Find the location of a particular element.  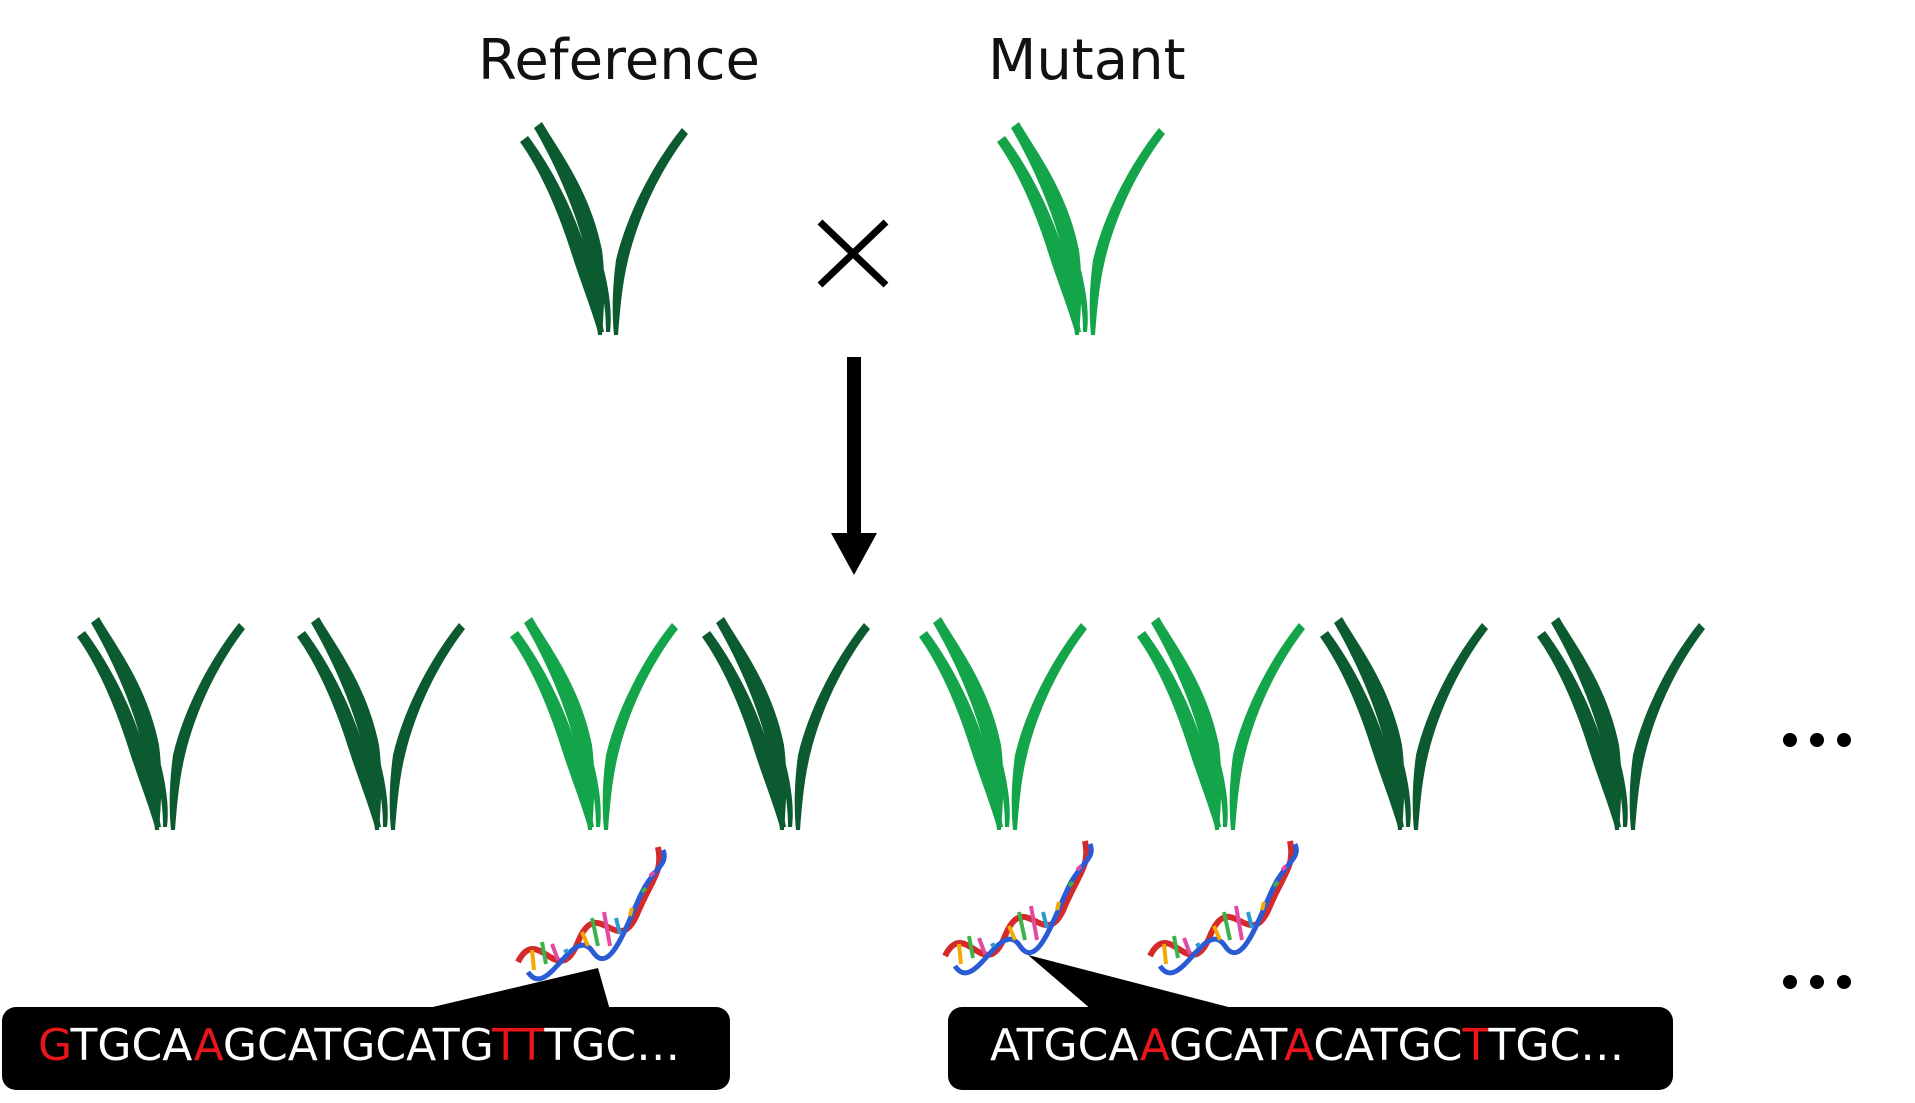

offspring-plant-1-dark is located at coordinates (161, 723).